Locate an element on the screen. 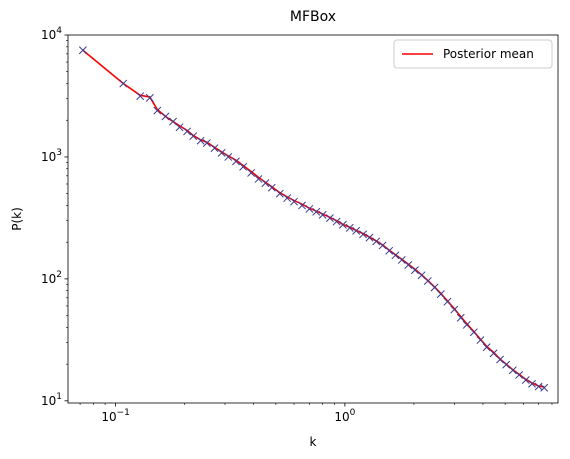 Image resolution: width=570 pixels, height=459 pixels. legend: Posterior mean is located at coordinates (473, 54).